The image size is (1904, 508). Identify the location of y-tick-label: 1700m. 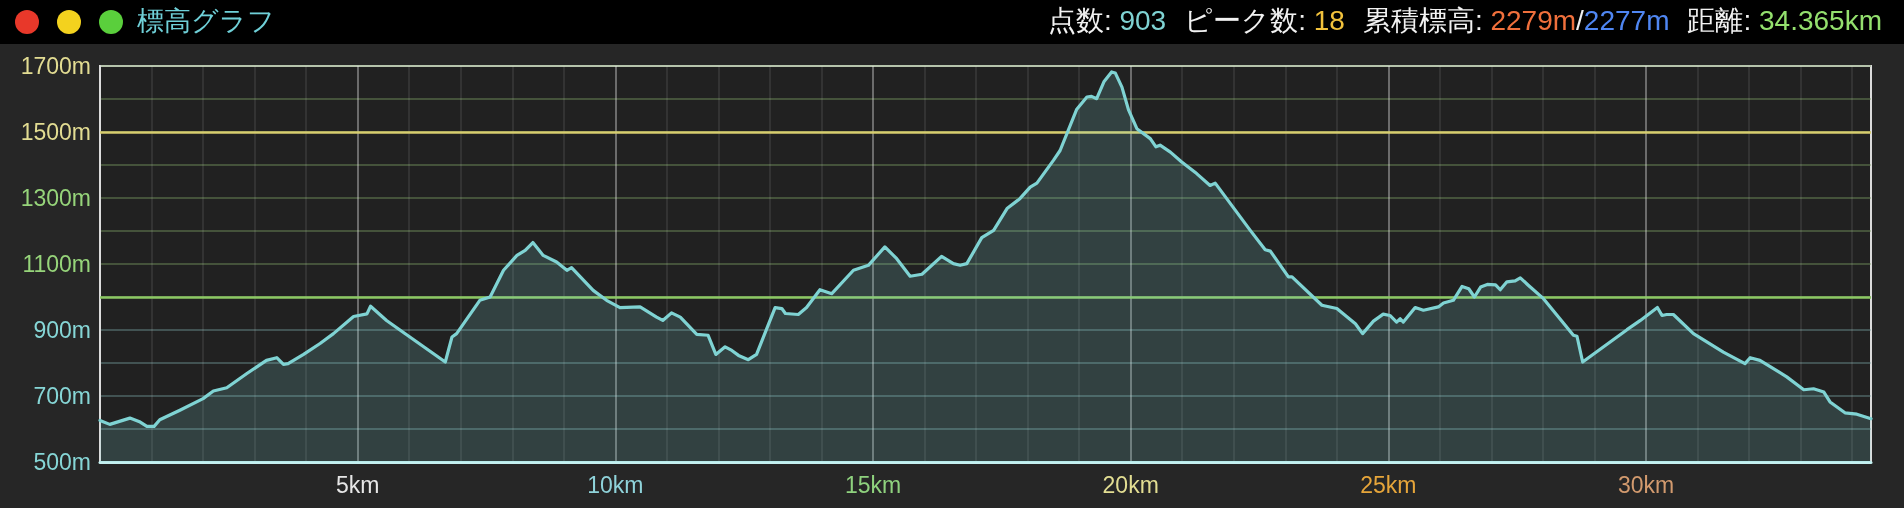
(55, 66).